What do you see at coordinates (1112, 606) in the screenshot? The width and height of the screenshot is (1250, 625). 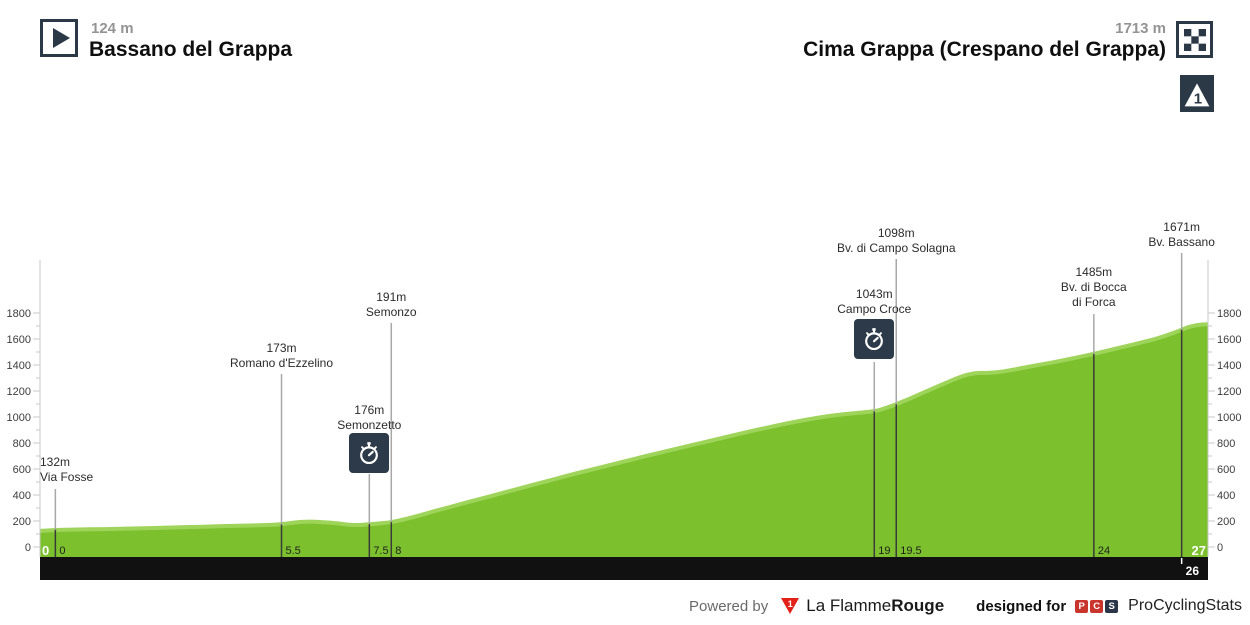 I see `pcs-letter-s: S` at bounding box center [1112, 606].